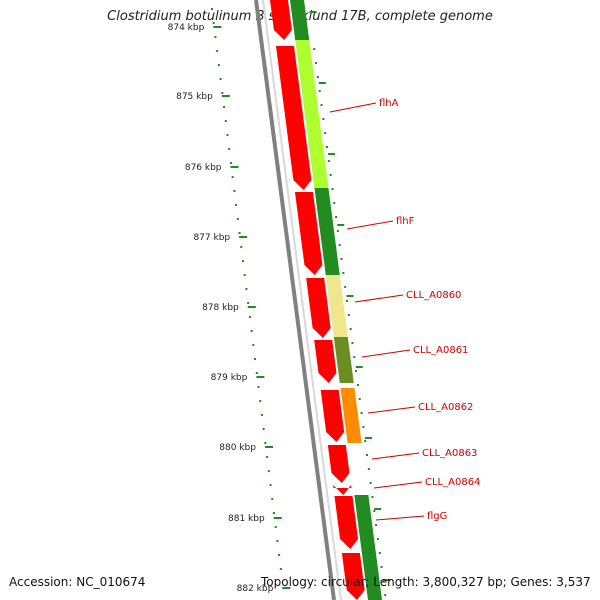 The height and width of the screenshot is (600, 600). I want to click on genome-backbone-line, so click(295, 300).